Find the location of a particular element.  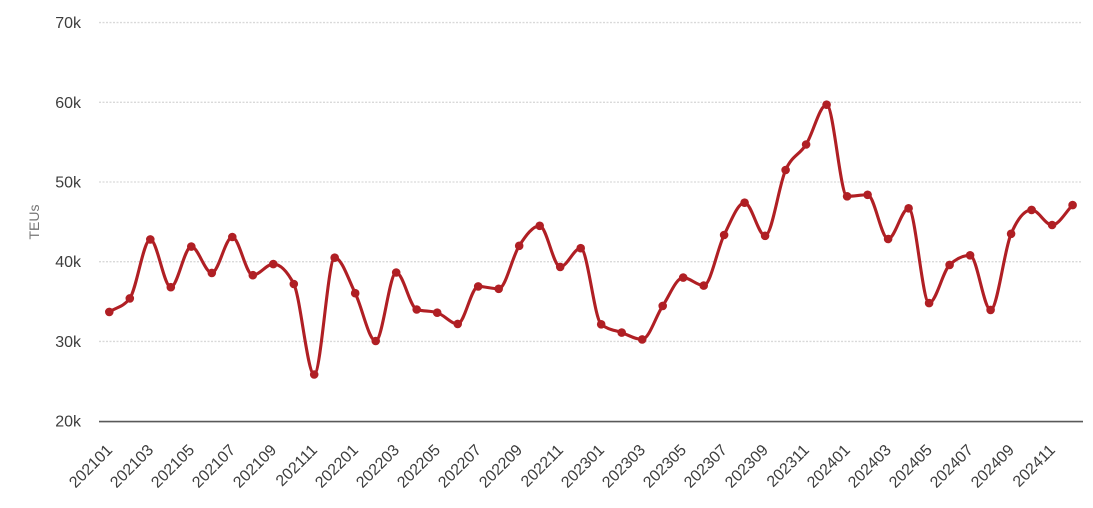

svg-text: 50k is located at coordinates (68, 183).